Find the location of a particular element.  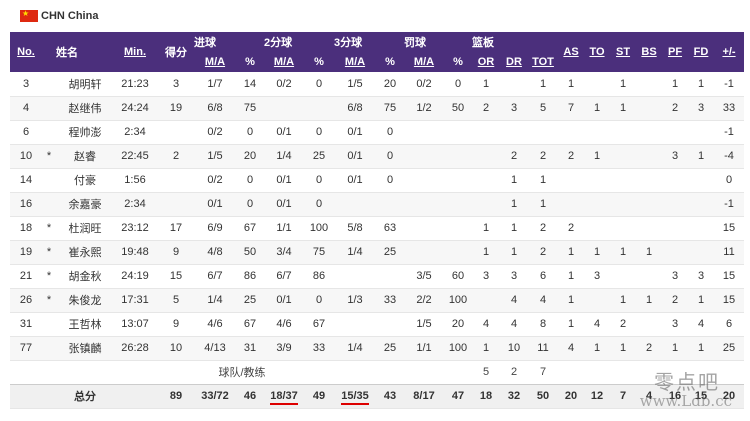

col-pts: 得分 is located at coordinates (176, 52).